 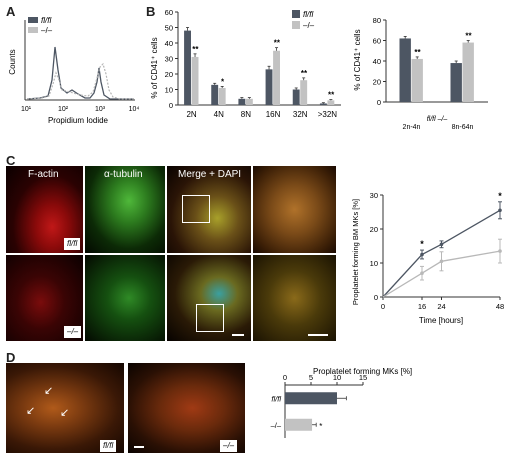 What do you see at coordinates (123, 174) in the screenshot?
I see `label-tubulin: α-tubulin` at bounding box center [123, 174].